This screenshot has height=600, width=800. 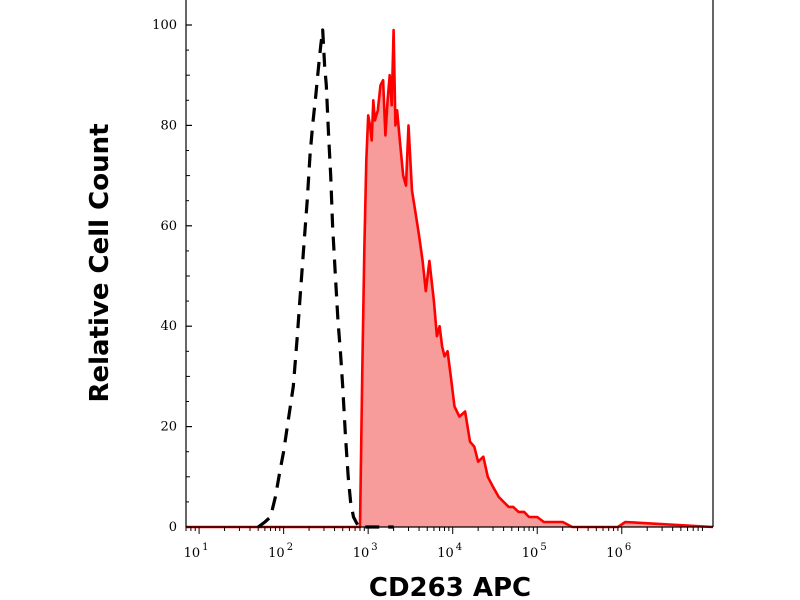 What do you see at coordinates (168, 326) in the screenshot?
I see `y-tick-label: 40` at bounding box center [168, 326].